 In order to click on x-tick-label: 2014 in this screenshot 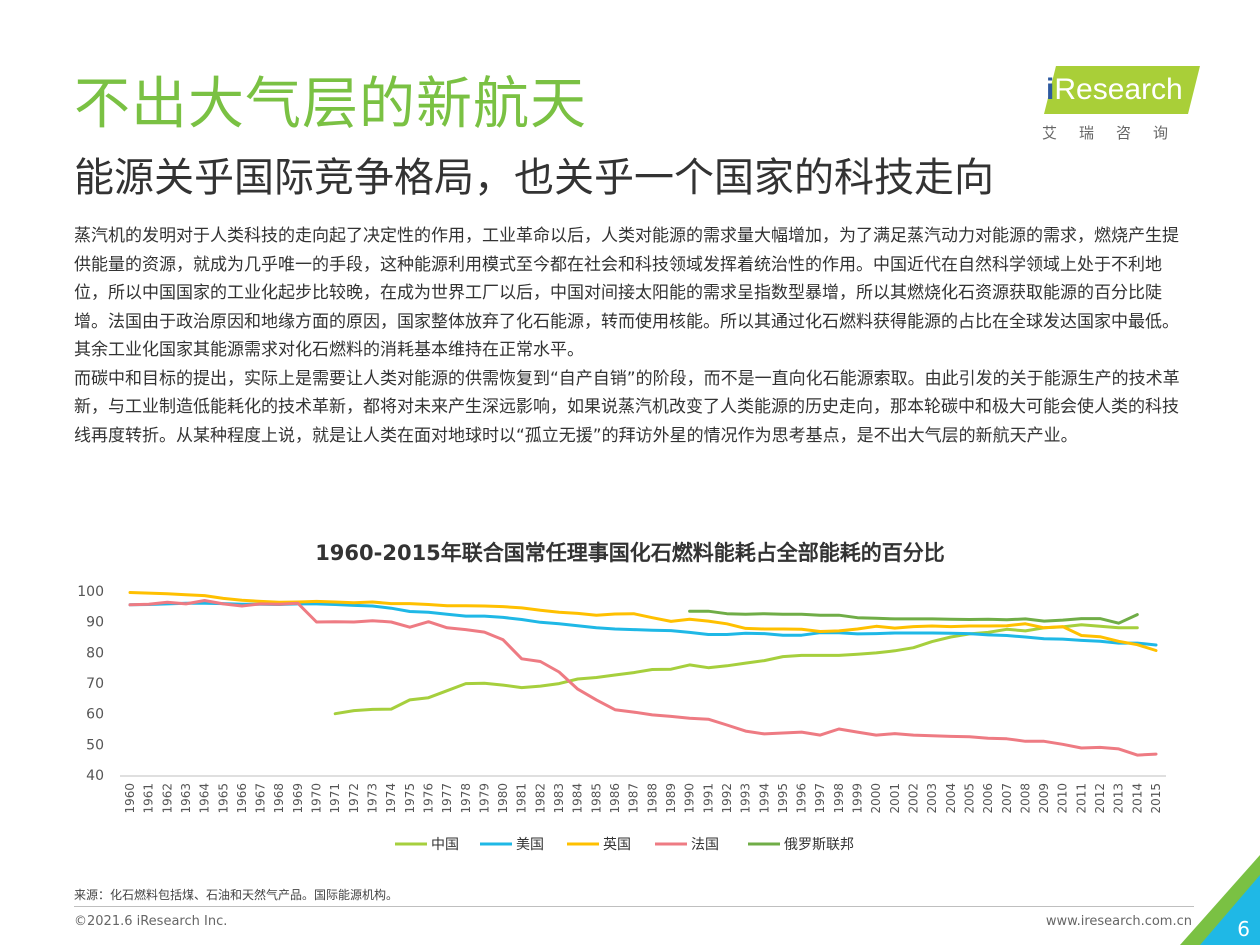, I will do `click(1137, 798)`.